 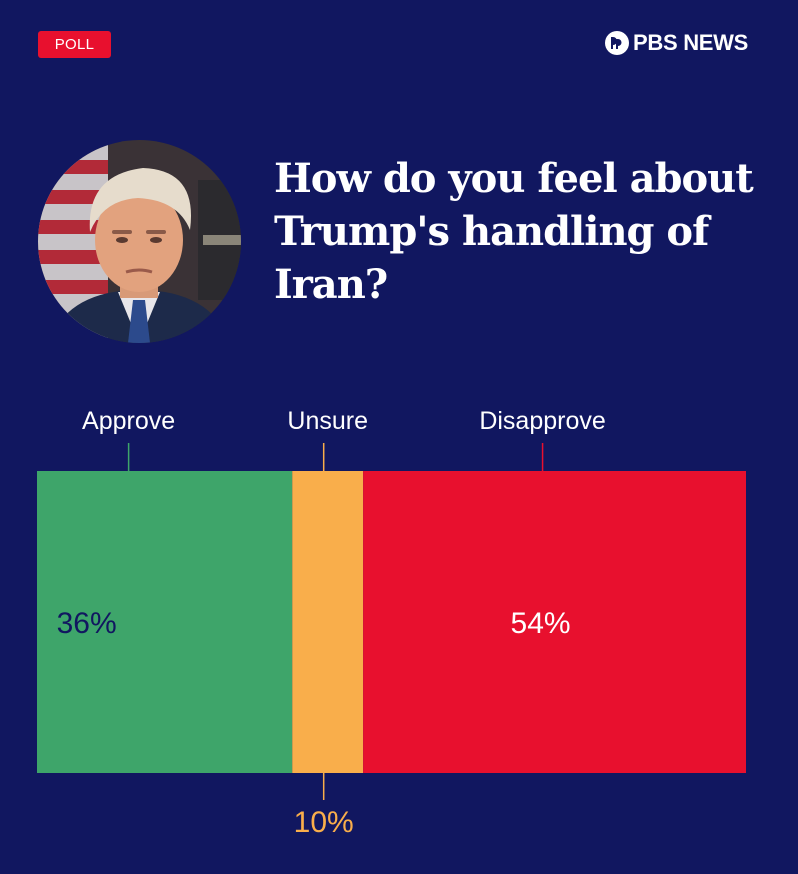 What do you see at coordinates (542, 421) in the screenshot?
I see `category-label-disapprove: Disapprove` at bounding box center [542, 421].